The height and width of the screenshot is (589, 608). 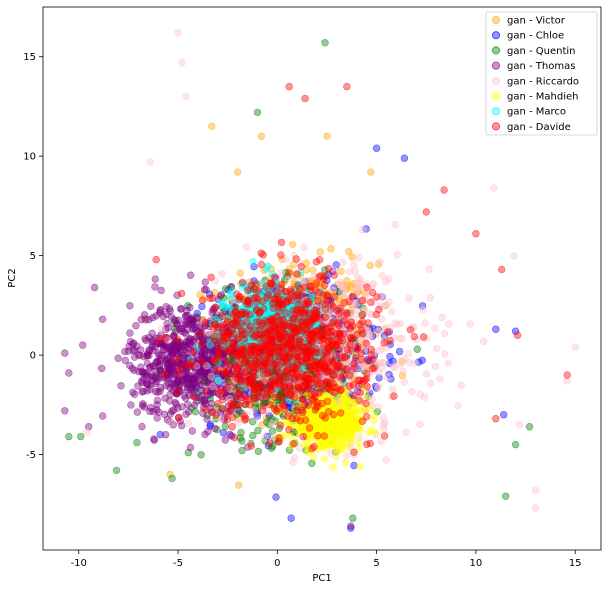 I want to click on legend-label: gan - Davide, so click(x=539, y=127).